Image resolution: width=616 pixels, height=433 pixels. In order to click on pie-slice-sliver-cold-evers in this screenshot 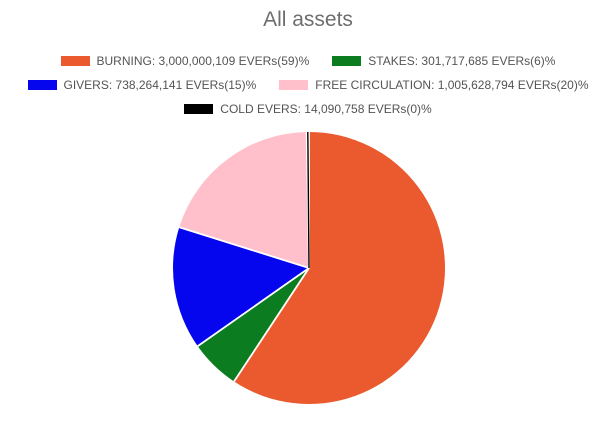, I will do `click(308, 200)`.